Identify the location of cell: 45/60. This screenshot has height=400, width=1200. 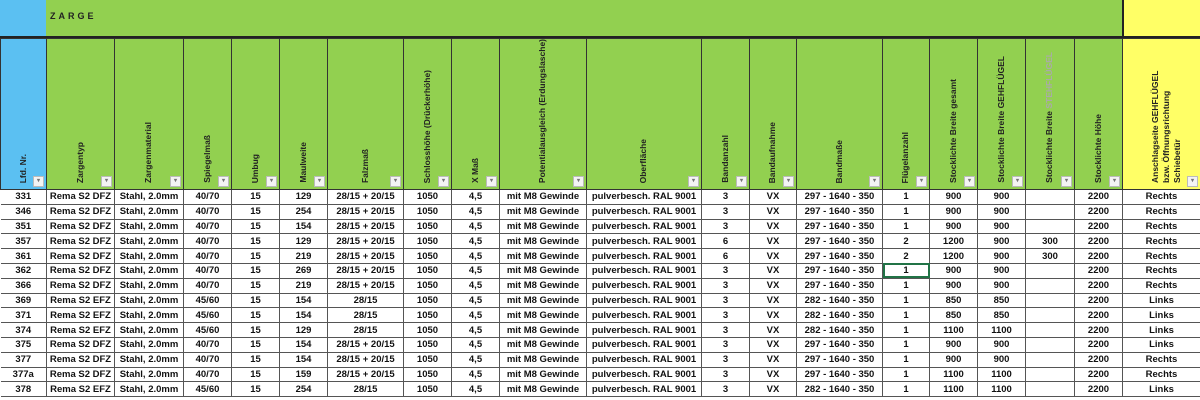
(207, 389).